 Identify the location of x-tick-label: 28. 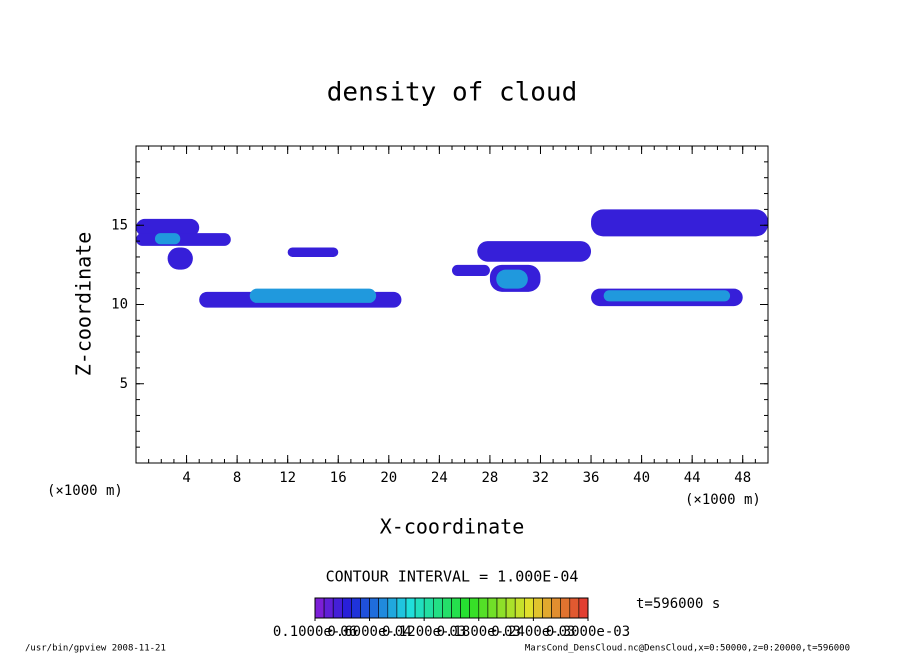
(489, 478).